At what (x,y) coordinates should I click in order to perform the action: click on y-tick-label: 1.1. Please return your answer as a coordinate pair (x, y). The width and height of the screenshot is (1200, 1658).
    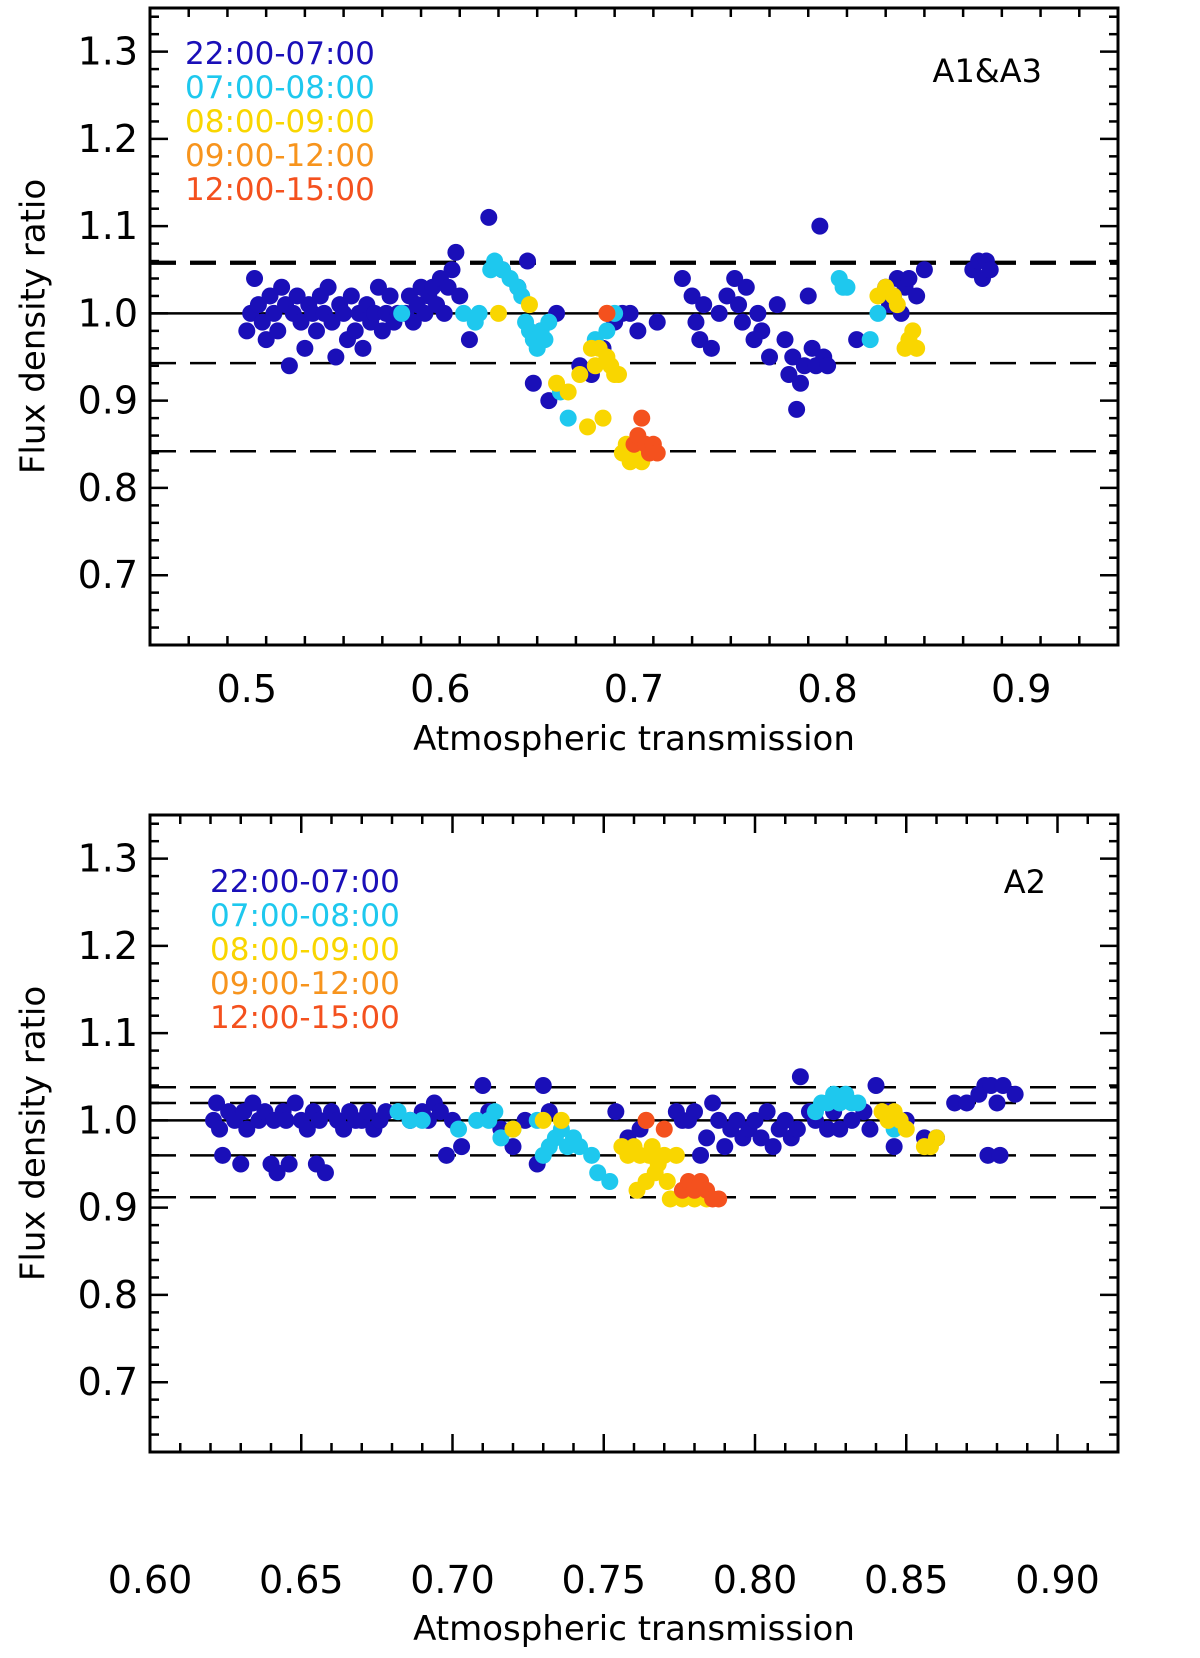
    Looking at the image, I should click on (108, 226).